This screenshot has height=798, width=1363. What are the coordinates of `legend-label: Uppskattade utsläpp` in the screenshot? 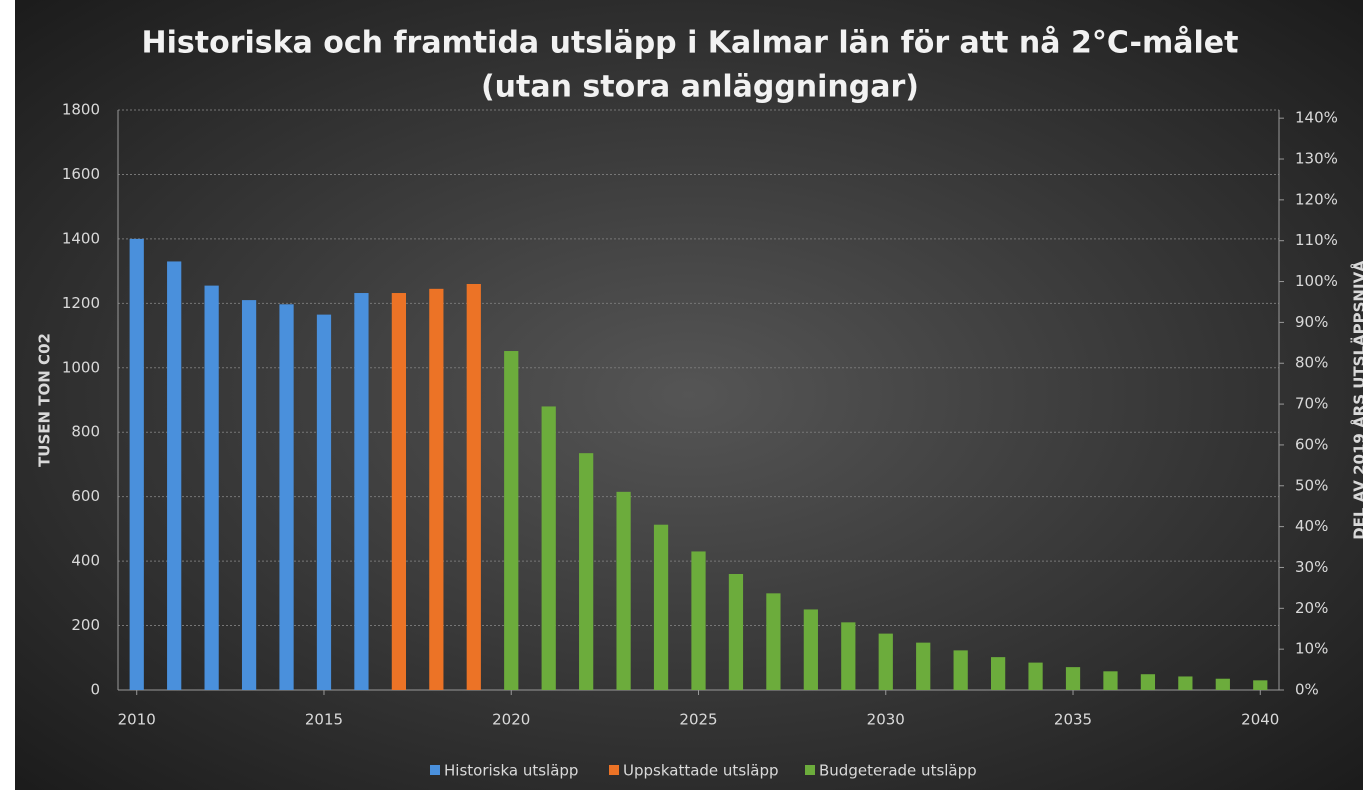 It's located at (701, 771).